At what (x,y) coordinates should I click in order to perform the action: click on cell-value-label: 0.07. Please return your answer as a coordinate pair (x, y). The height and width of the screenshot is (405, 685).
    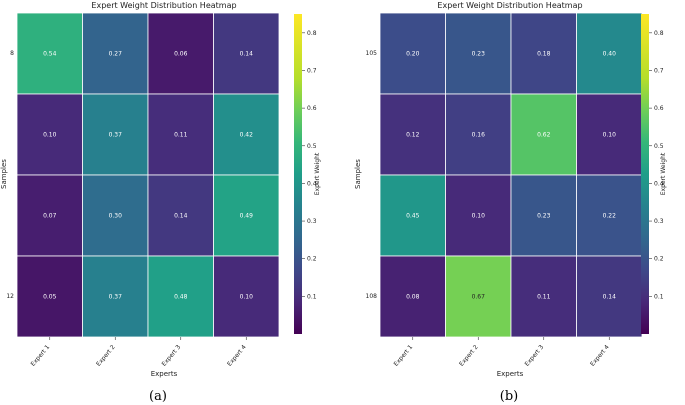
    Looking at the image, I should click on (50, 216).